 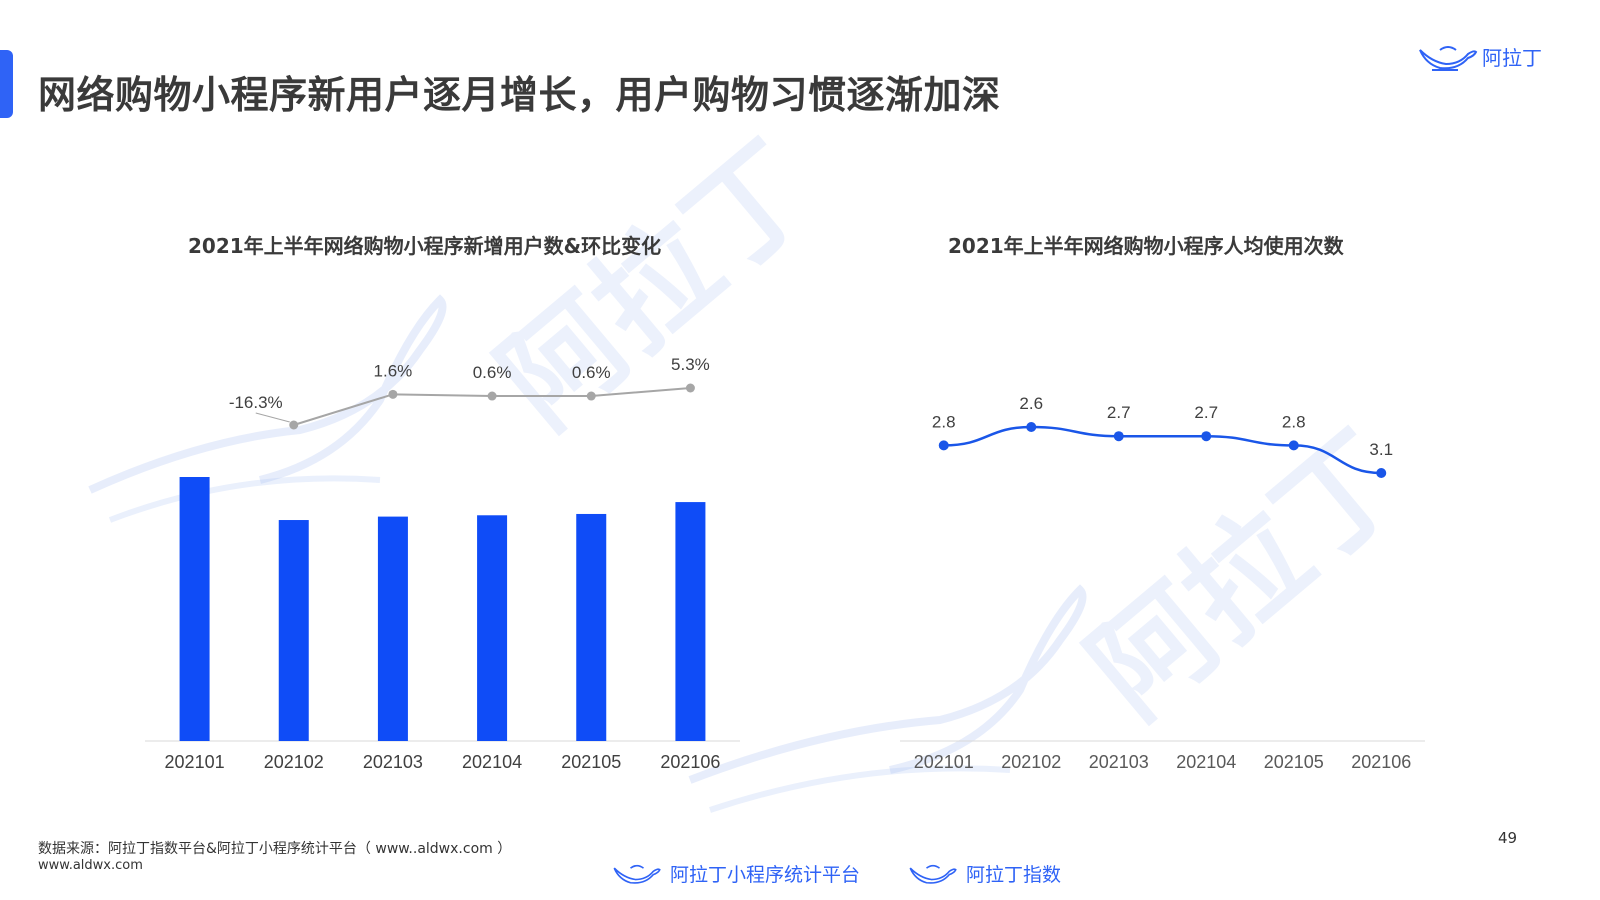 What do you see at coordinates (690, 364) in the screenshot?
I see `ratio-label: 5.3%` at bounding box center [690, 364].